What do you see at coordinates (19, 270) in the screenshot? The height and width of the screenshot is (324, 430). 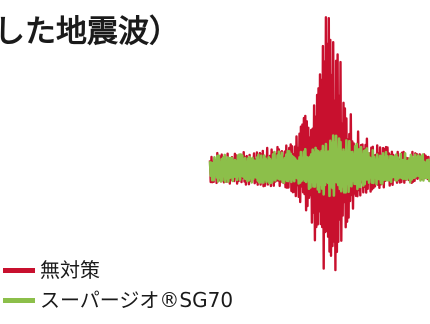 I see `legend-swatch-red` at bounding box center [19, 270].